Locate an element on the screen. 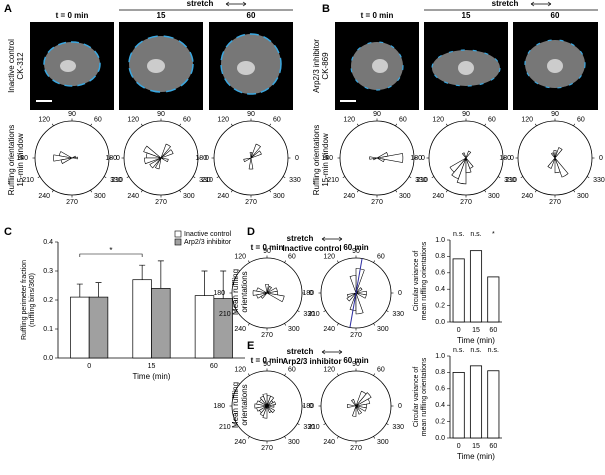 This screenshot has height=475, width=605. significance-bracket is located at coordinates (111, 255).